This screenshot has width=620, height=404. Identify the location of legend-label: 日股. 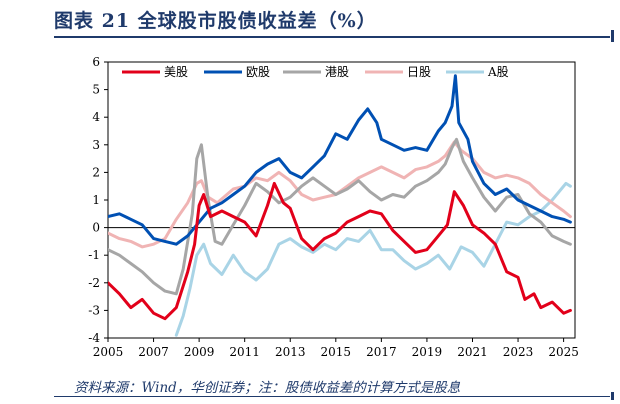
(419, 72).